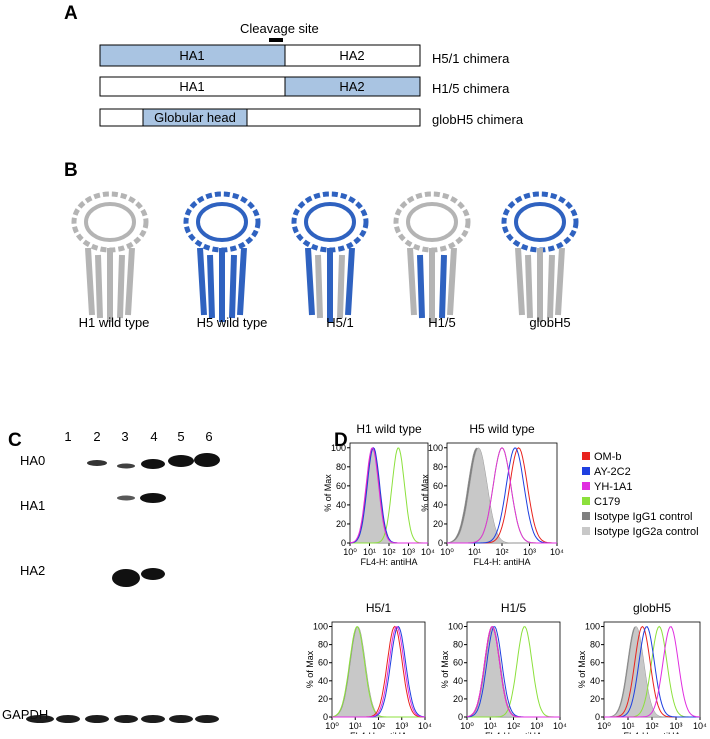 The image size is (710, 739). Describe the element at coordinates (597, 717) in the screenshot. I see `y-tick-label: 0` at that location.